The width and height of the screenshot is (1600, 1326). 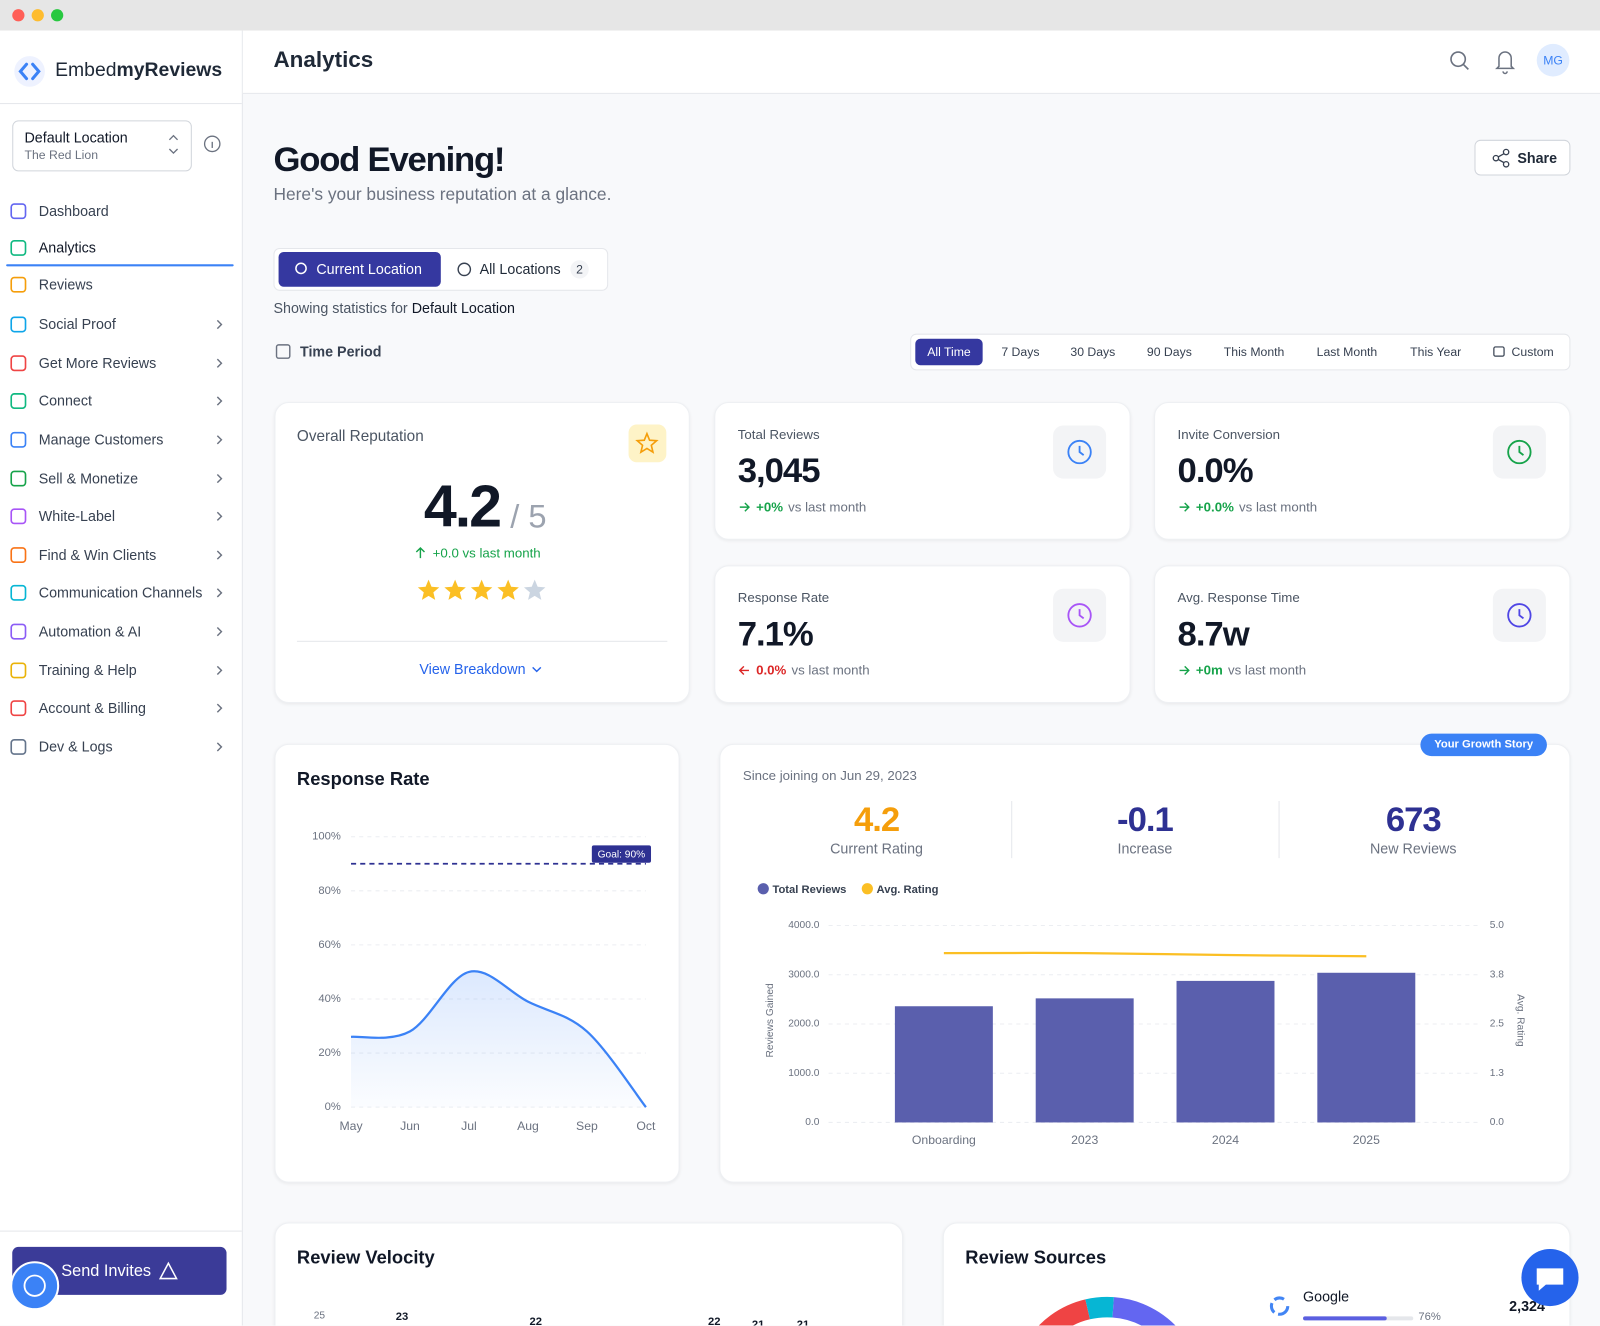 What do you see at coordinates (97, 554) in the screenshot?
I see `nav-item: Find & Win Clients` at bounding box center [97, 554].